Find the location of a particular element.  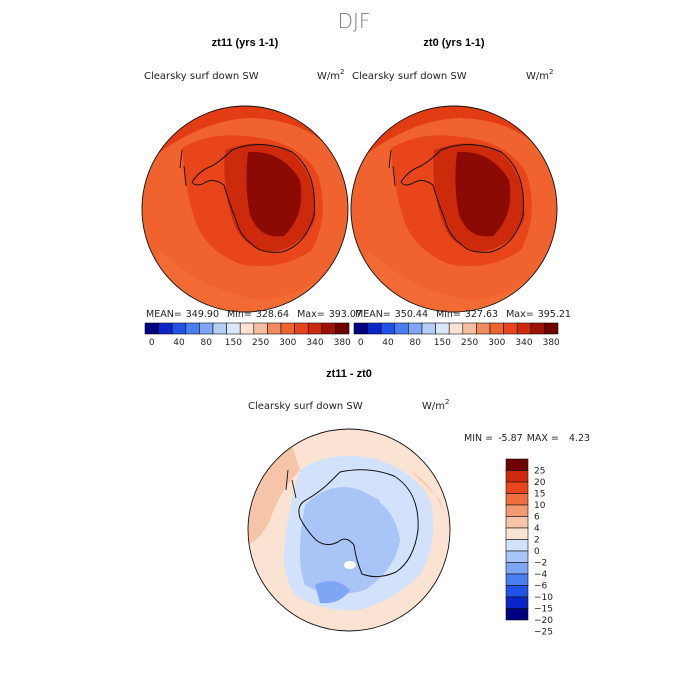

colorbar-tick-label: 6 is located at coordinates (537, 518).